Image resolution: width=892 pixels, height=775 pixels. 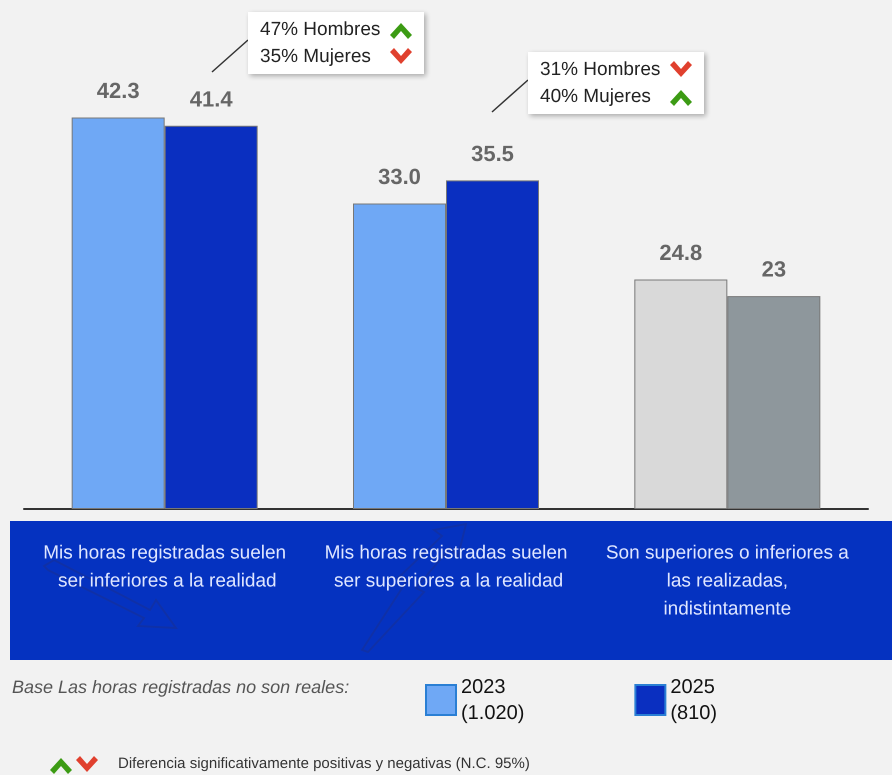 What do you see at coordinates (446, 567) in the screenshot?
I see `x-tick-label: Mis horas registradas suelen ser superiores a la realidad` at bounding box center [446, 567].